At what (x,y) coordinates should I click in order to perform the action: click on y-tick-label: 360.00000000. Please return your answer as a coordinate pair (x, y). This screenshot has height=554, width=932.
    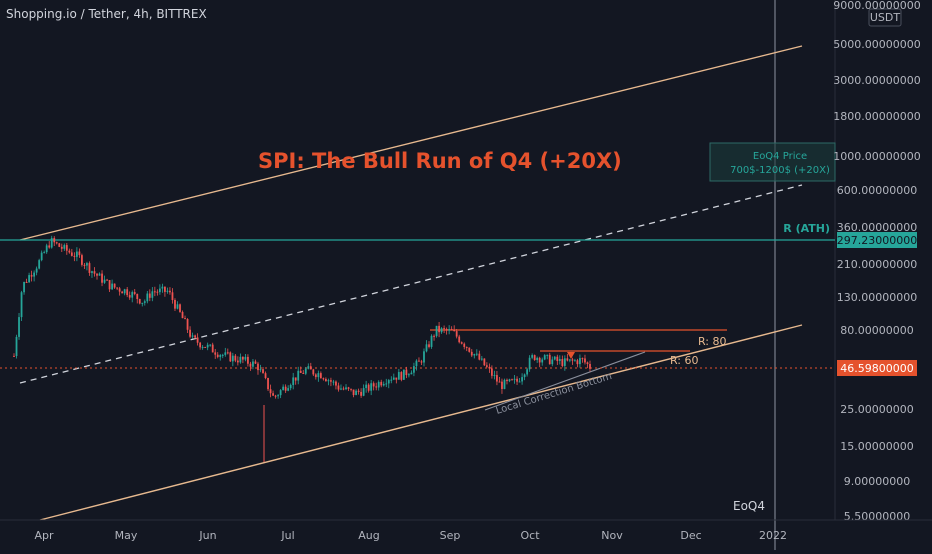
    Looking at the image, I should click on (877, 227).